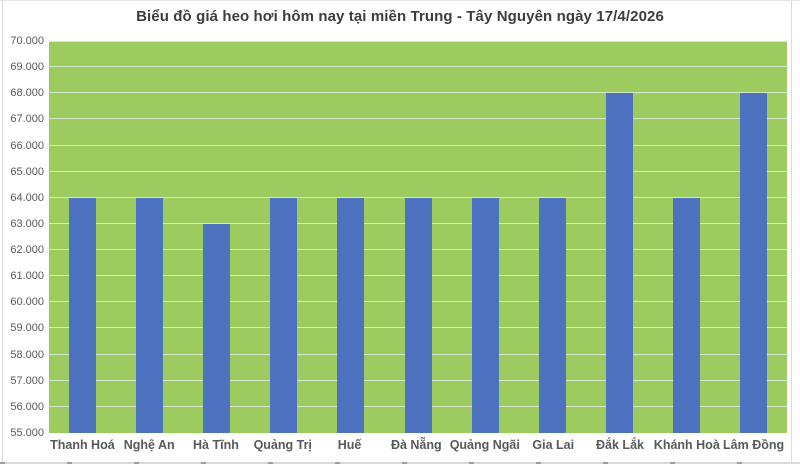 The image size is (800, 465). Describe the element at coordinates (400, 463) in the screenshot. I see `sheet-gridline-bottom` at that location.